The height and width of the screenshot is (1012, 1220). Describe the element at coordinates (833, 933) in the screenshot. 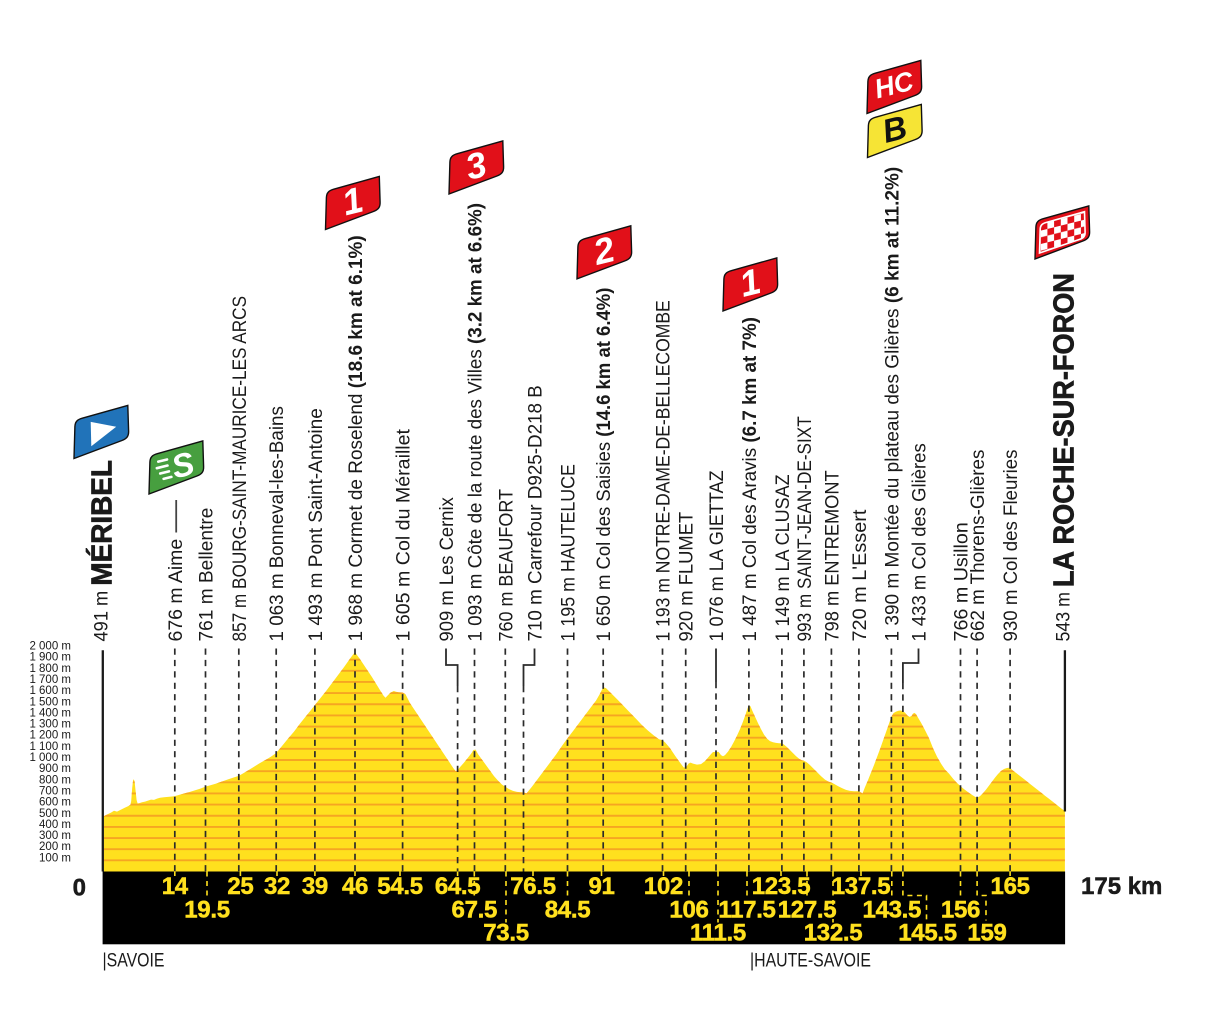

I see `svg-text: 132.5` at that location.